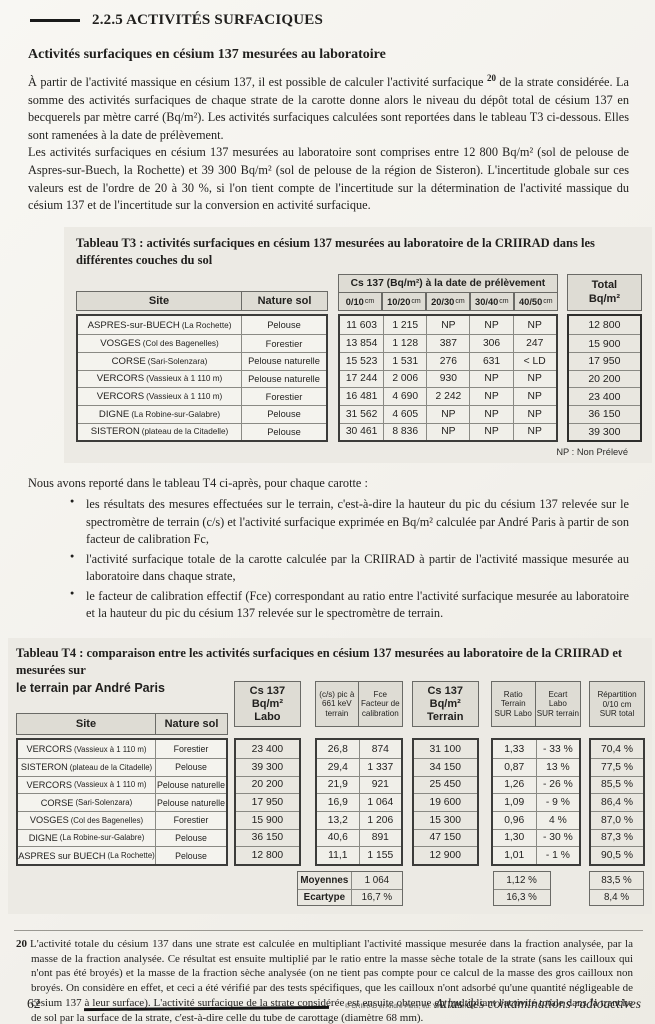 This screenshot has width=655, height=1024. What do you see at coordinates (87, 838) in the screenshot?
I see `t4-site-cell: DIGNE (La Robine-sur-Galabre)` at bounding box center [87, 838].